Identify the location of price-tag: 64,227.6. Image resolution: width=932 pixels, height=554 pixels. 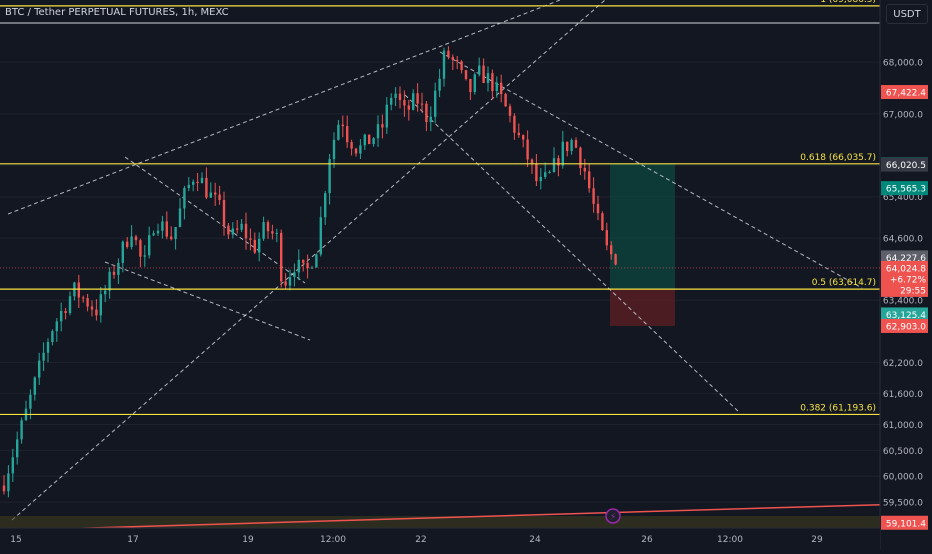
(906, 259).